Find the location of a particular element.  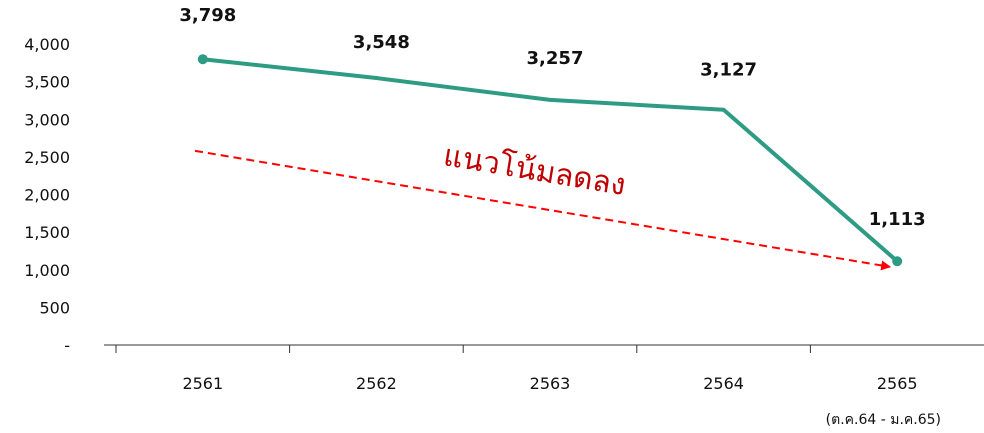

x-axis-ticks: 2561 2562 2563 2564 2565 is located at coordinates (549, 383).